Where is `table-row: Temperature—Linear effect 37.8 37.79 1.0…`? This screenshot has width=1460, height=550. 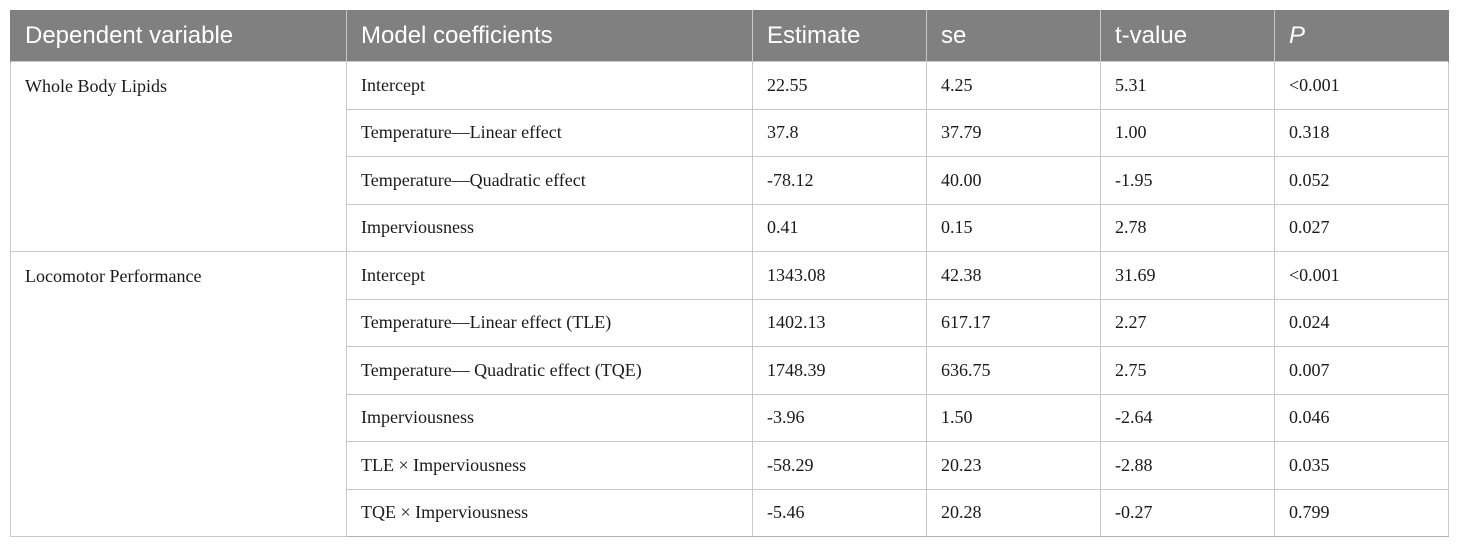
table-row: Temperature—Linear effect 37.8 37.79 1.0… is located at coordinates (730, 132).